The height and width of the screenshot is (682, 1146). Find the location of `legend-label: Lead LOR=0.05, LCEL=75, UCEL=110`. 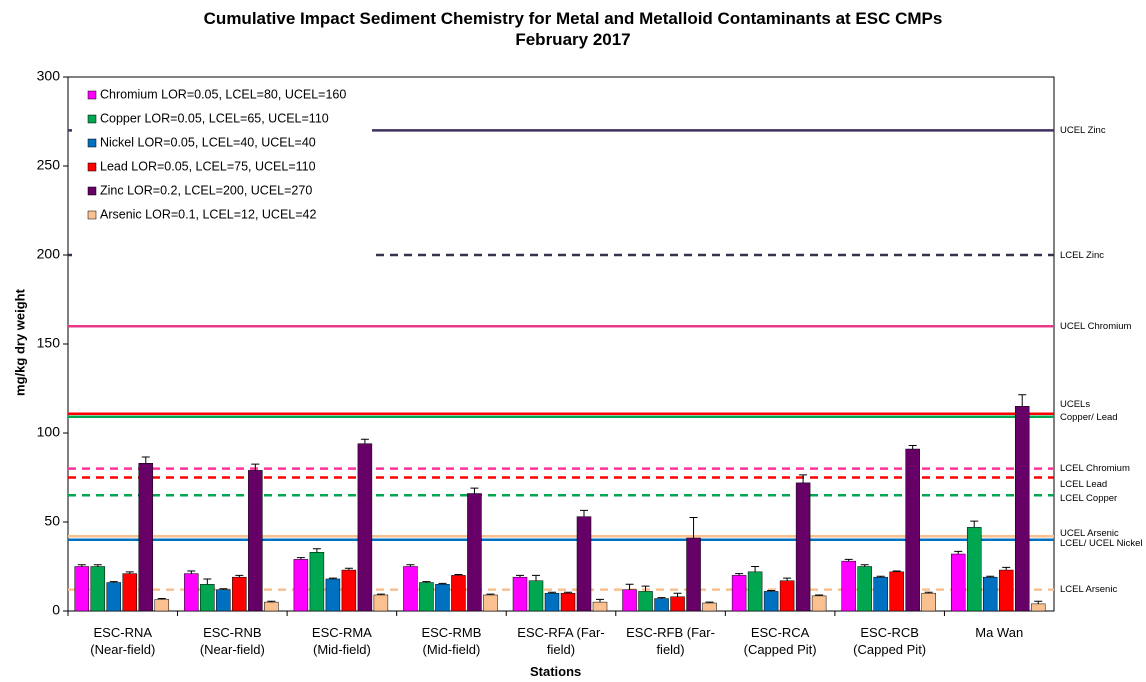

legend-label: Lead LOR=0.05, LCEL=75, UCEL=110 is located at coordinates (208, 166).